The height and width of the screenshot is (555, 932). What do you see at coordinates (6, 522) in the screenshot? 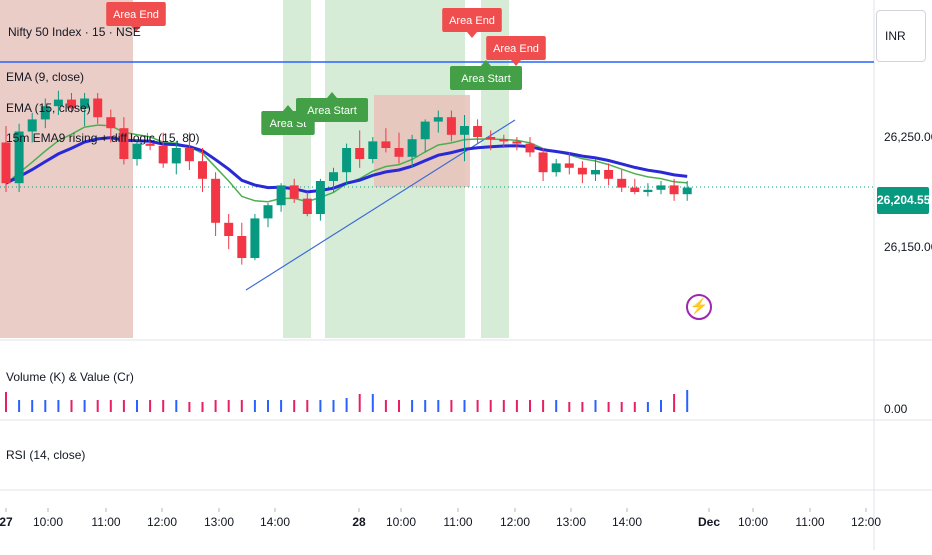
I see `time-tick-label: 27` at bounding box center [6, 522].